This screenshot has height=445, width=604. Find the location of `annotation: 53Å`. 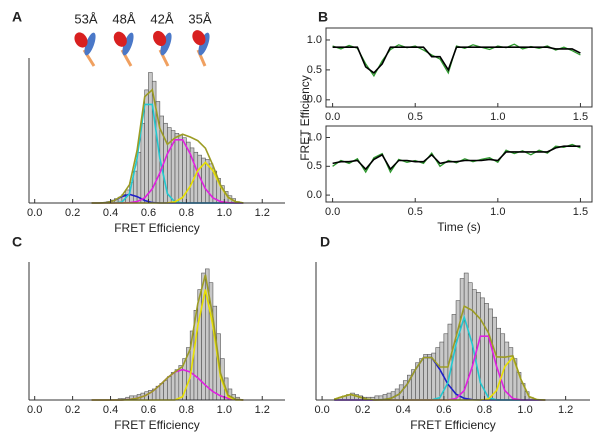

annotation: 53Å is located at coordinates (85, 18).